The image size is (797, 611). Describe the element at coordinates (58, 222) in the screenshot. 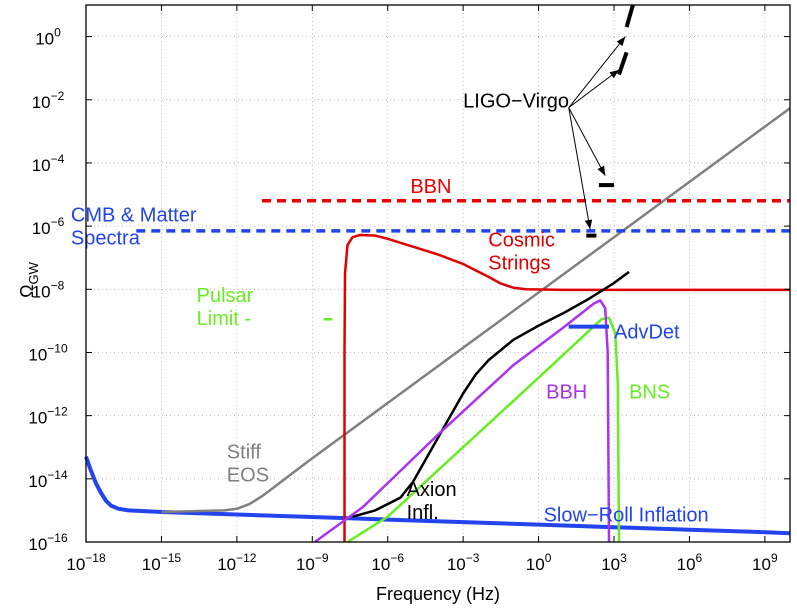

I see `y-tick-exponent: −6` at that location.